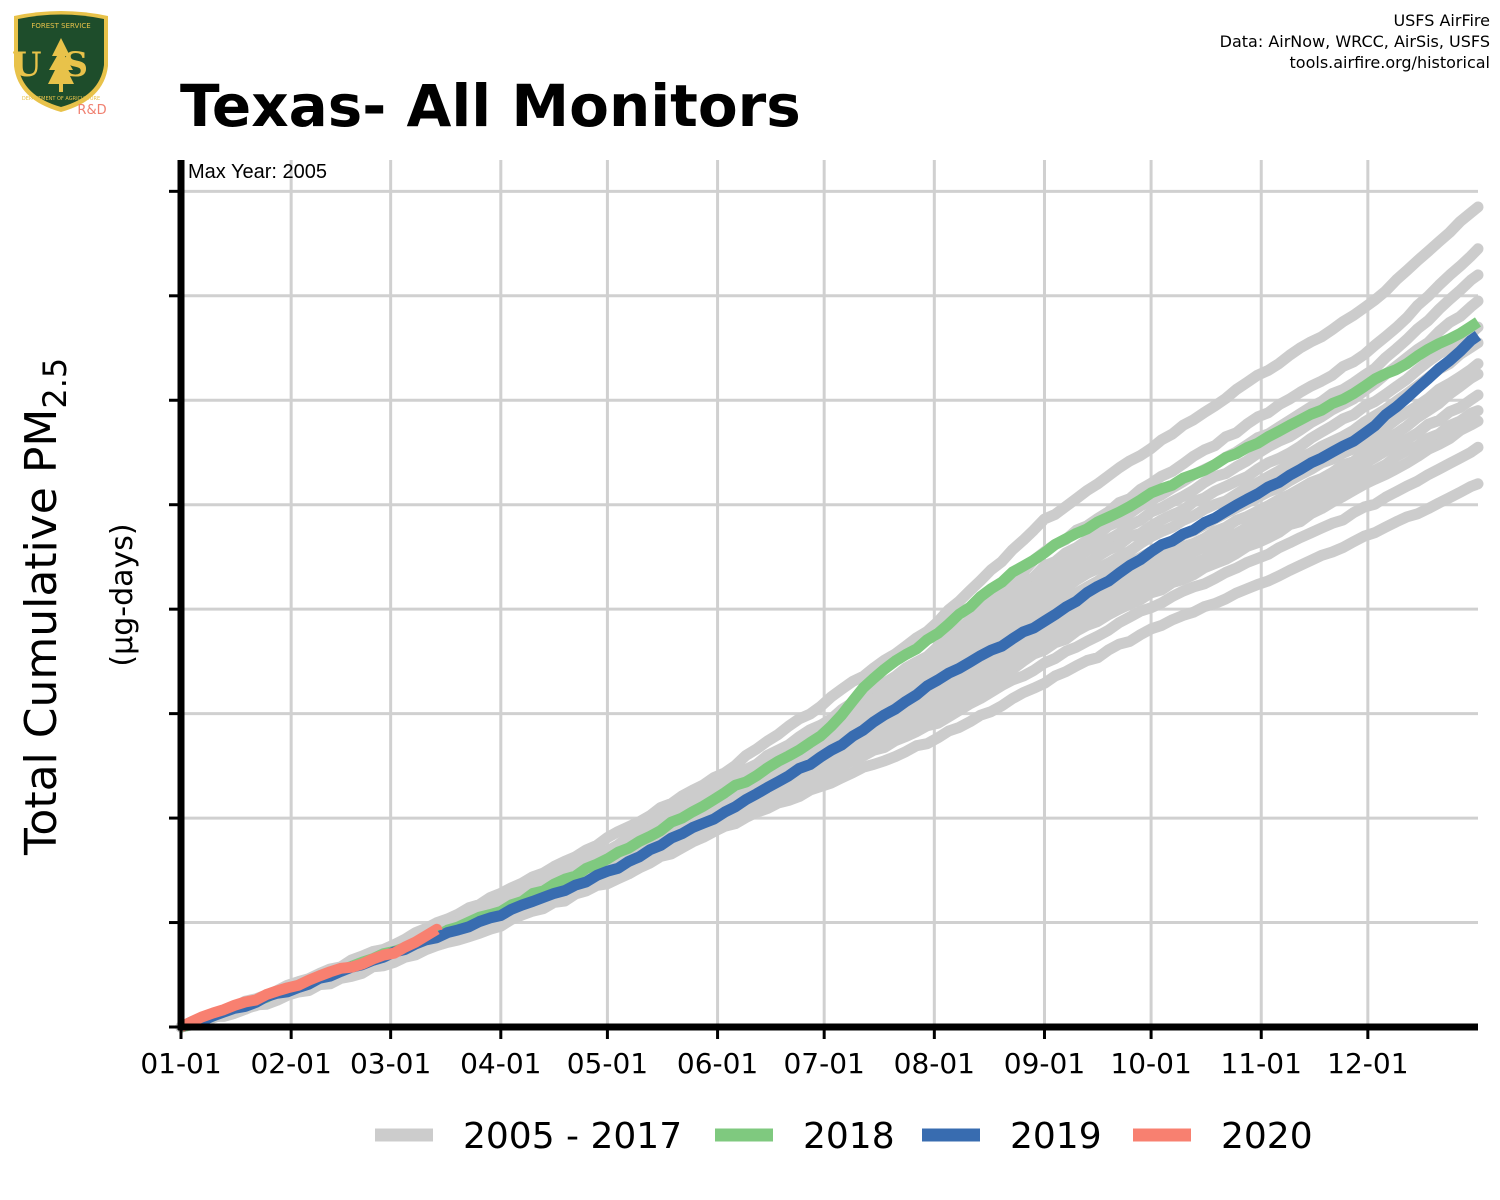 Image resolution: width=1500 pixels, height=1200 pixels. Describe the element at coordinates (1267, 1136) in the screenshot. I see `legend-label: 2020` at that location.